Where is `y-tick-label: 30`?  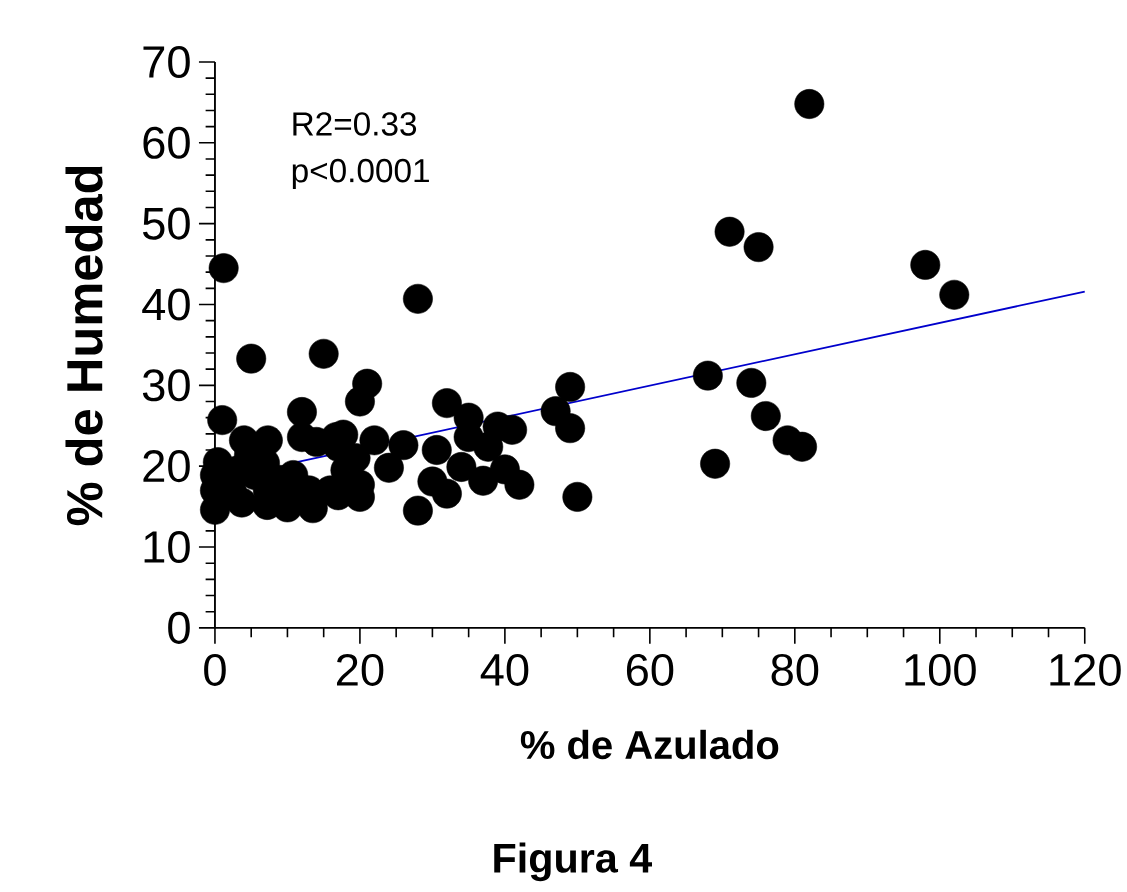 y-tick-label: 30 is located at coordinates (166, 385).